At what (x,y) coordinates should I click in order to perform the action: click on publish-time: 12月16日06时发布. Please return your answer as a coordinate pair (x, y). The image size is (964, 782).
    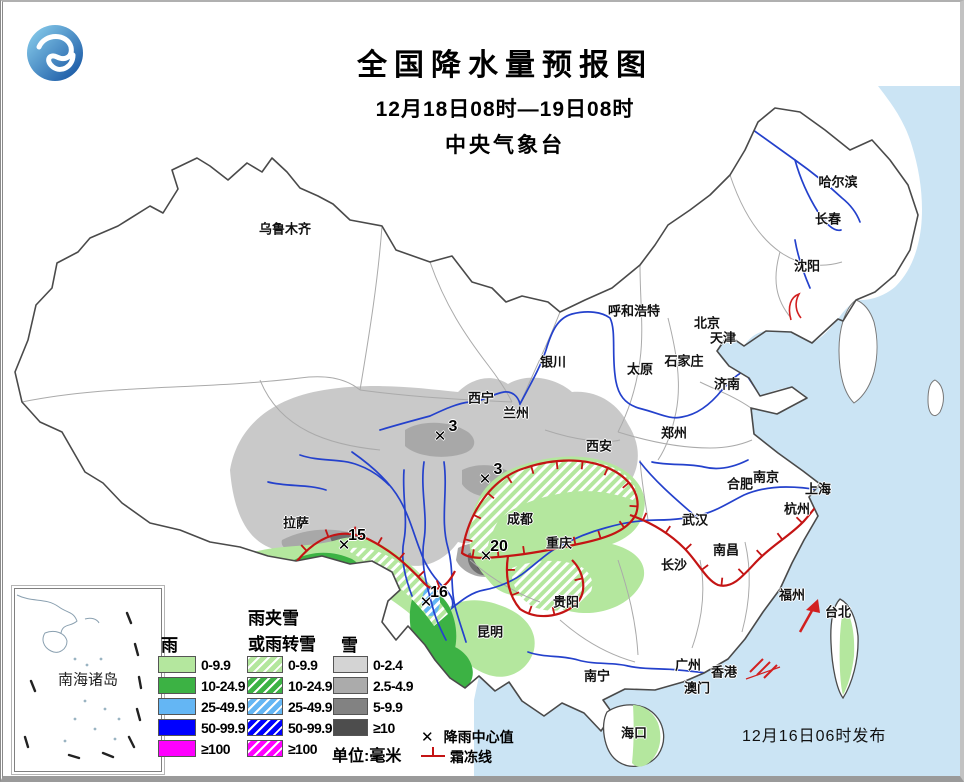
    Looking at the image, I should click on (814, 736).